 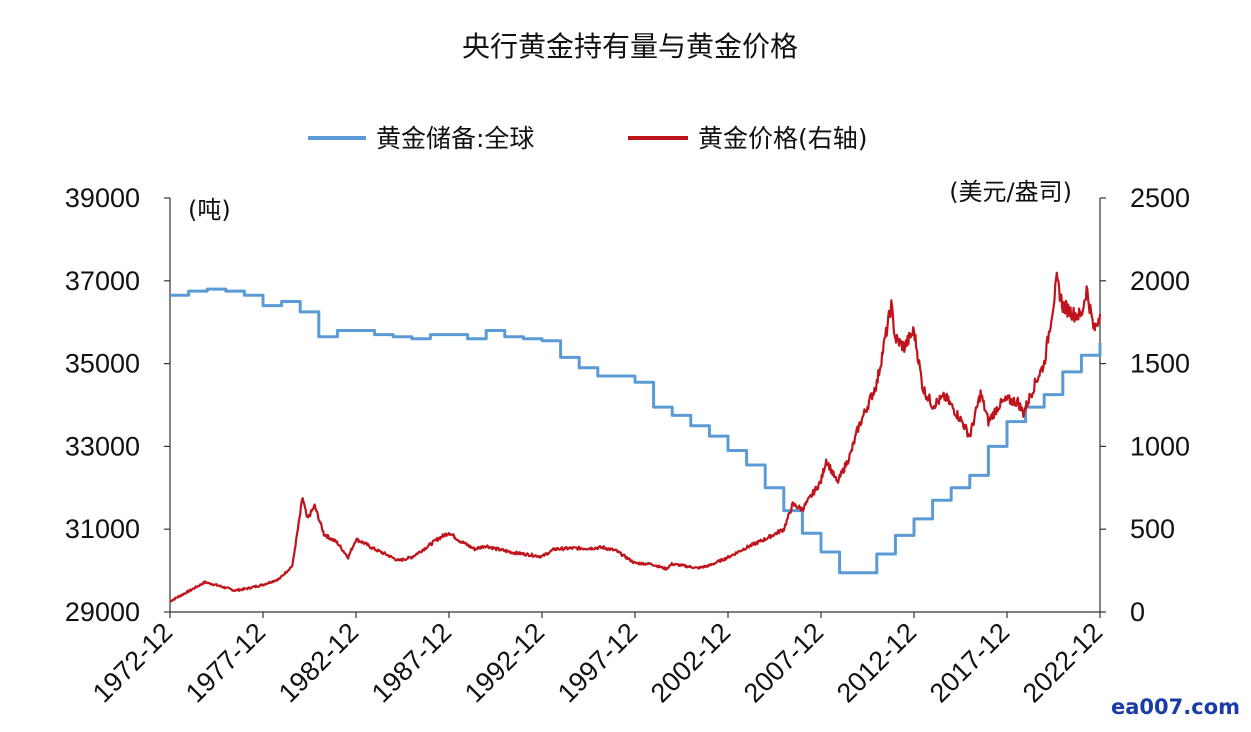 What do you see at coordinates (225, 662) in the screenshot?
I see `x-tick-label: 1977-12` at bounding box center [225, 662].